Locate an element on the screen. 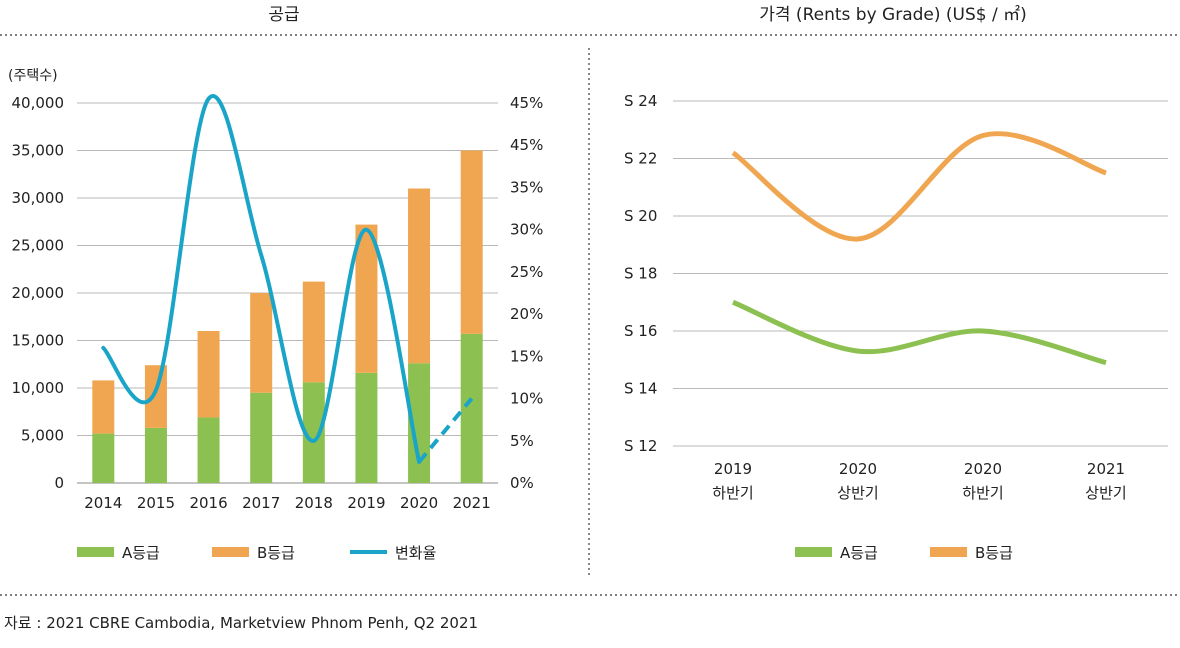 The width and height of the screenshot is (1180, 648). left-x-tick-label: 2015 is located at coordinates (156, 503).